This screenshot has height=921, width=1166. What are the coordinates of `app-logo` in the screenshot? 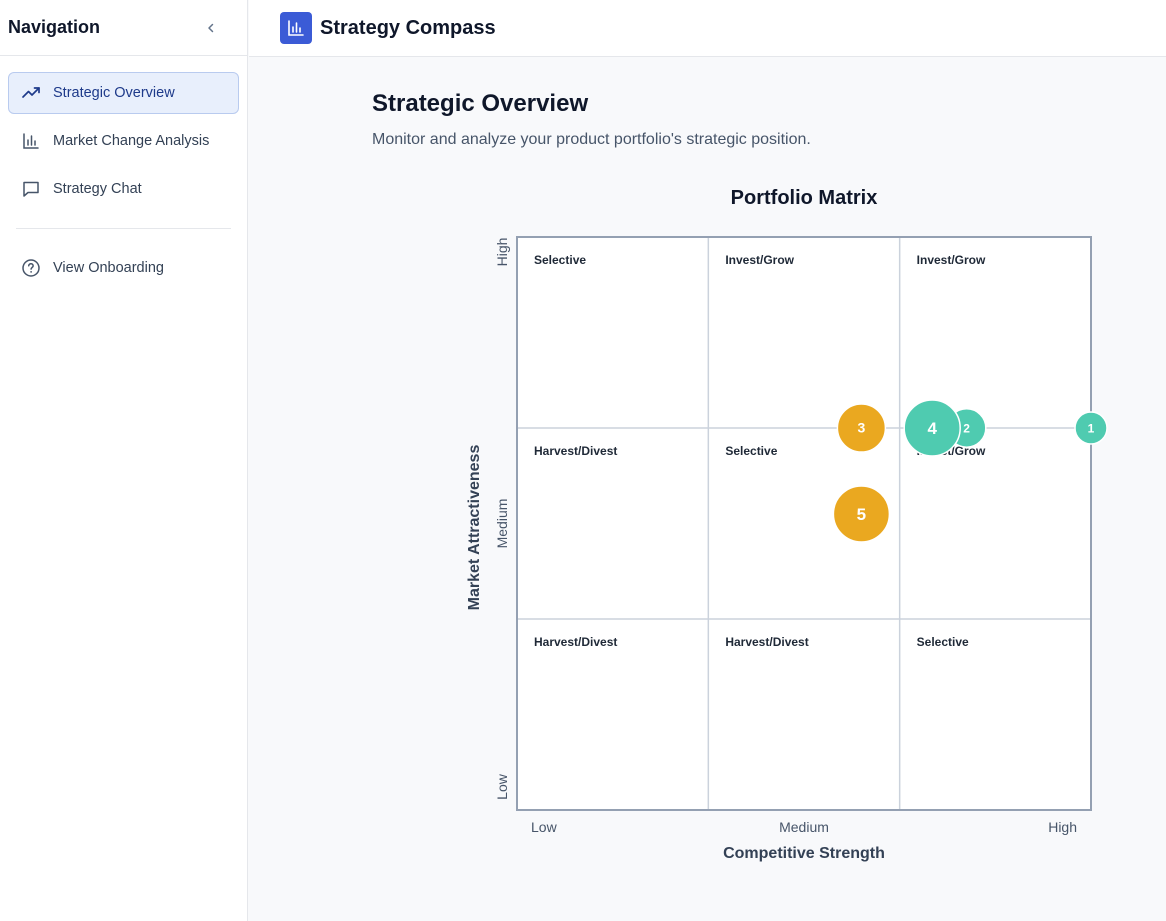 It's located at (296, 28).